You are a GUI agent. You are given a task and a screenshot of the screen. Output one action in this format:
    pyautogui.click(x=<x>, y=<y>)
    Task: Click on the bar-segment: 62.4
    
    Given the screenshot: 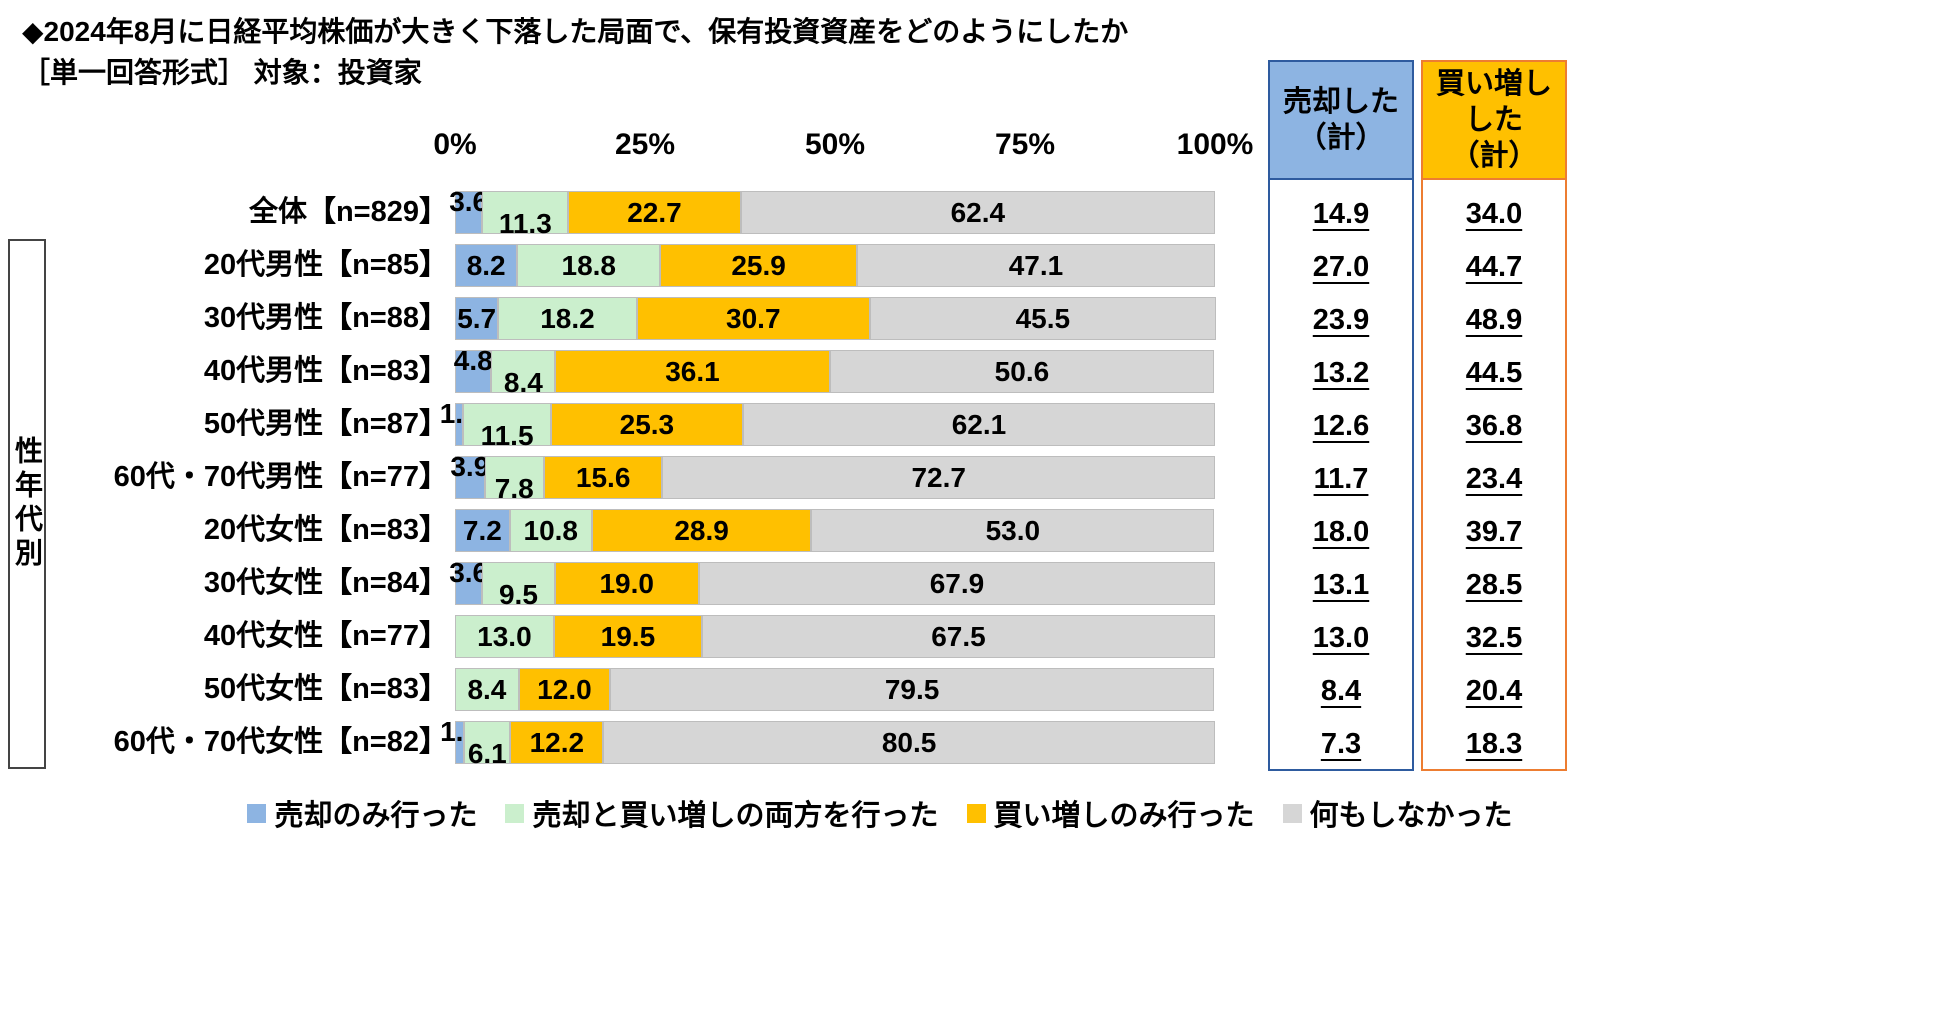 What is the action you would take?
    pyautogui.click(x=977, y=212)
    